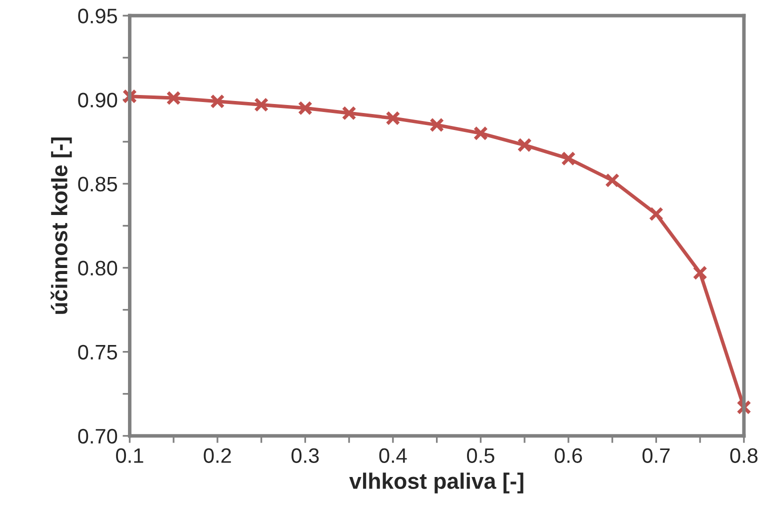  What do you see at coordinates (217, 455) in the screenshot?
I see `x-tick-label: 0.2` at bounding box center [217, 455].